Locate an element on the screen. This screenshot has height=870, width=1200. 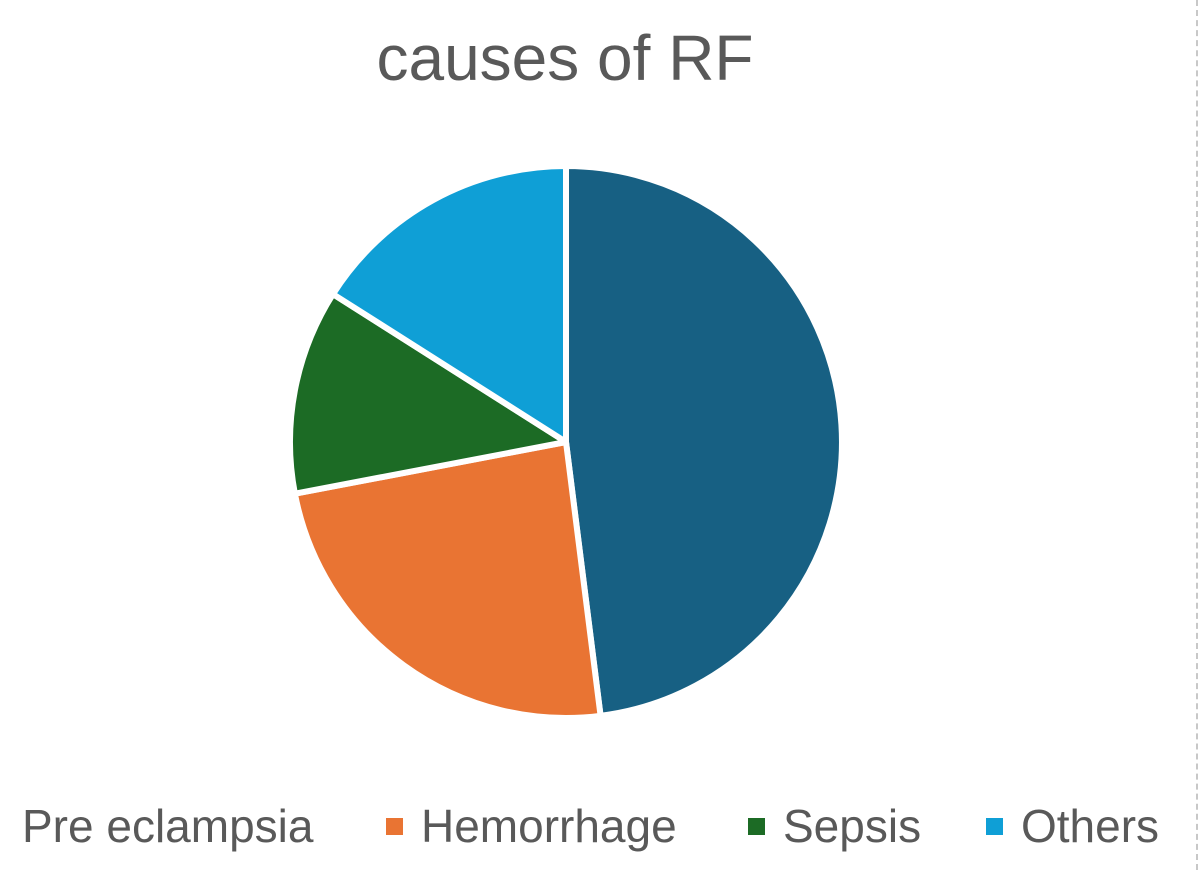
legend-item-others: Others is located at coordinates (1072, 826).